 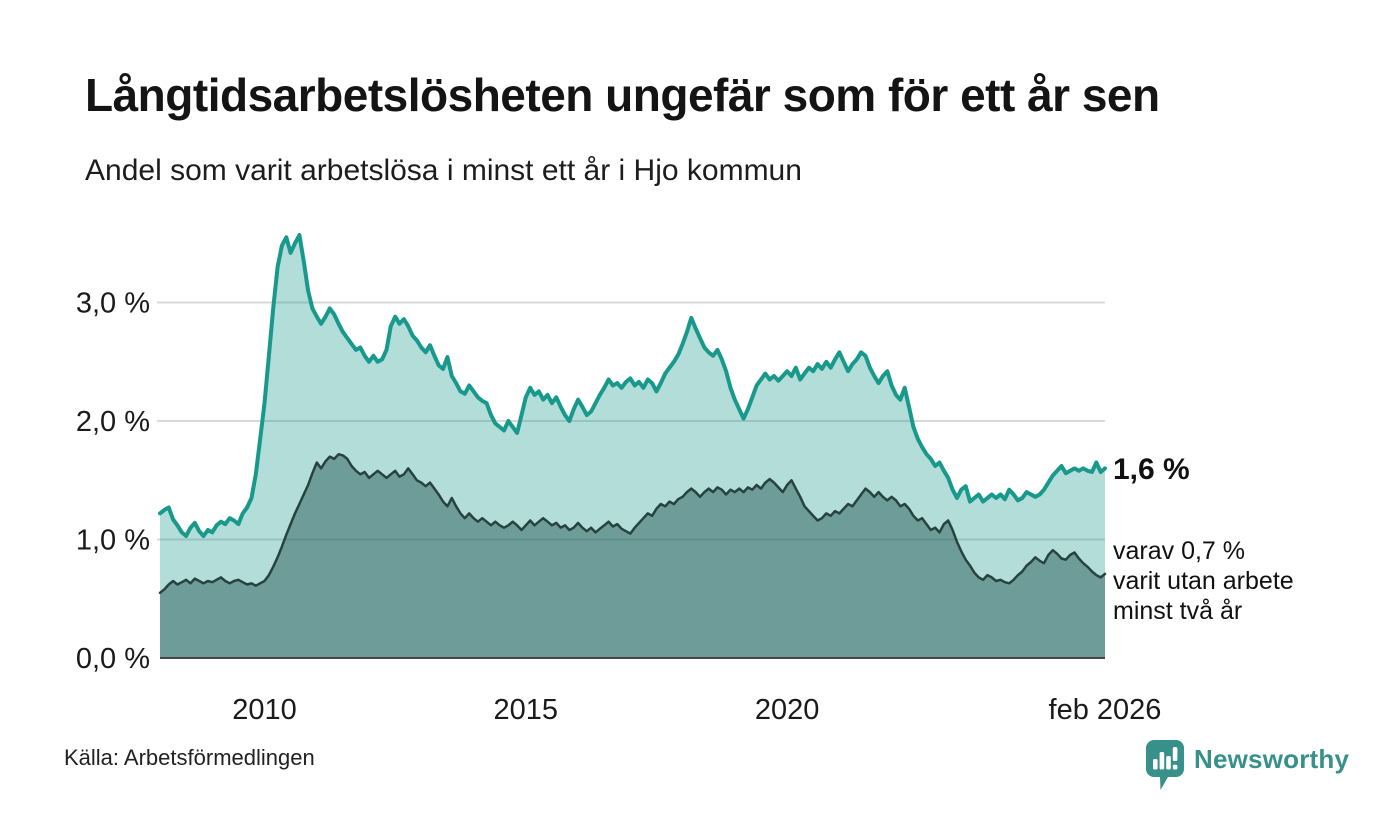 What do you see at coordinates (1179, 551) in the screenshot?
I see `secondary-annotation-line1: varav 0,7 %` at bounding box center [1179, 551].